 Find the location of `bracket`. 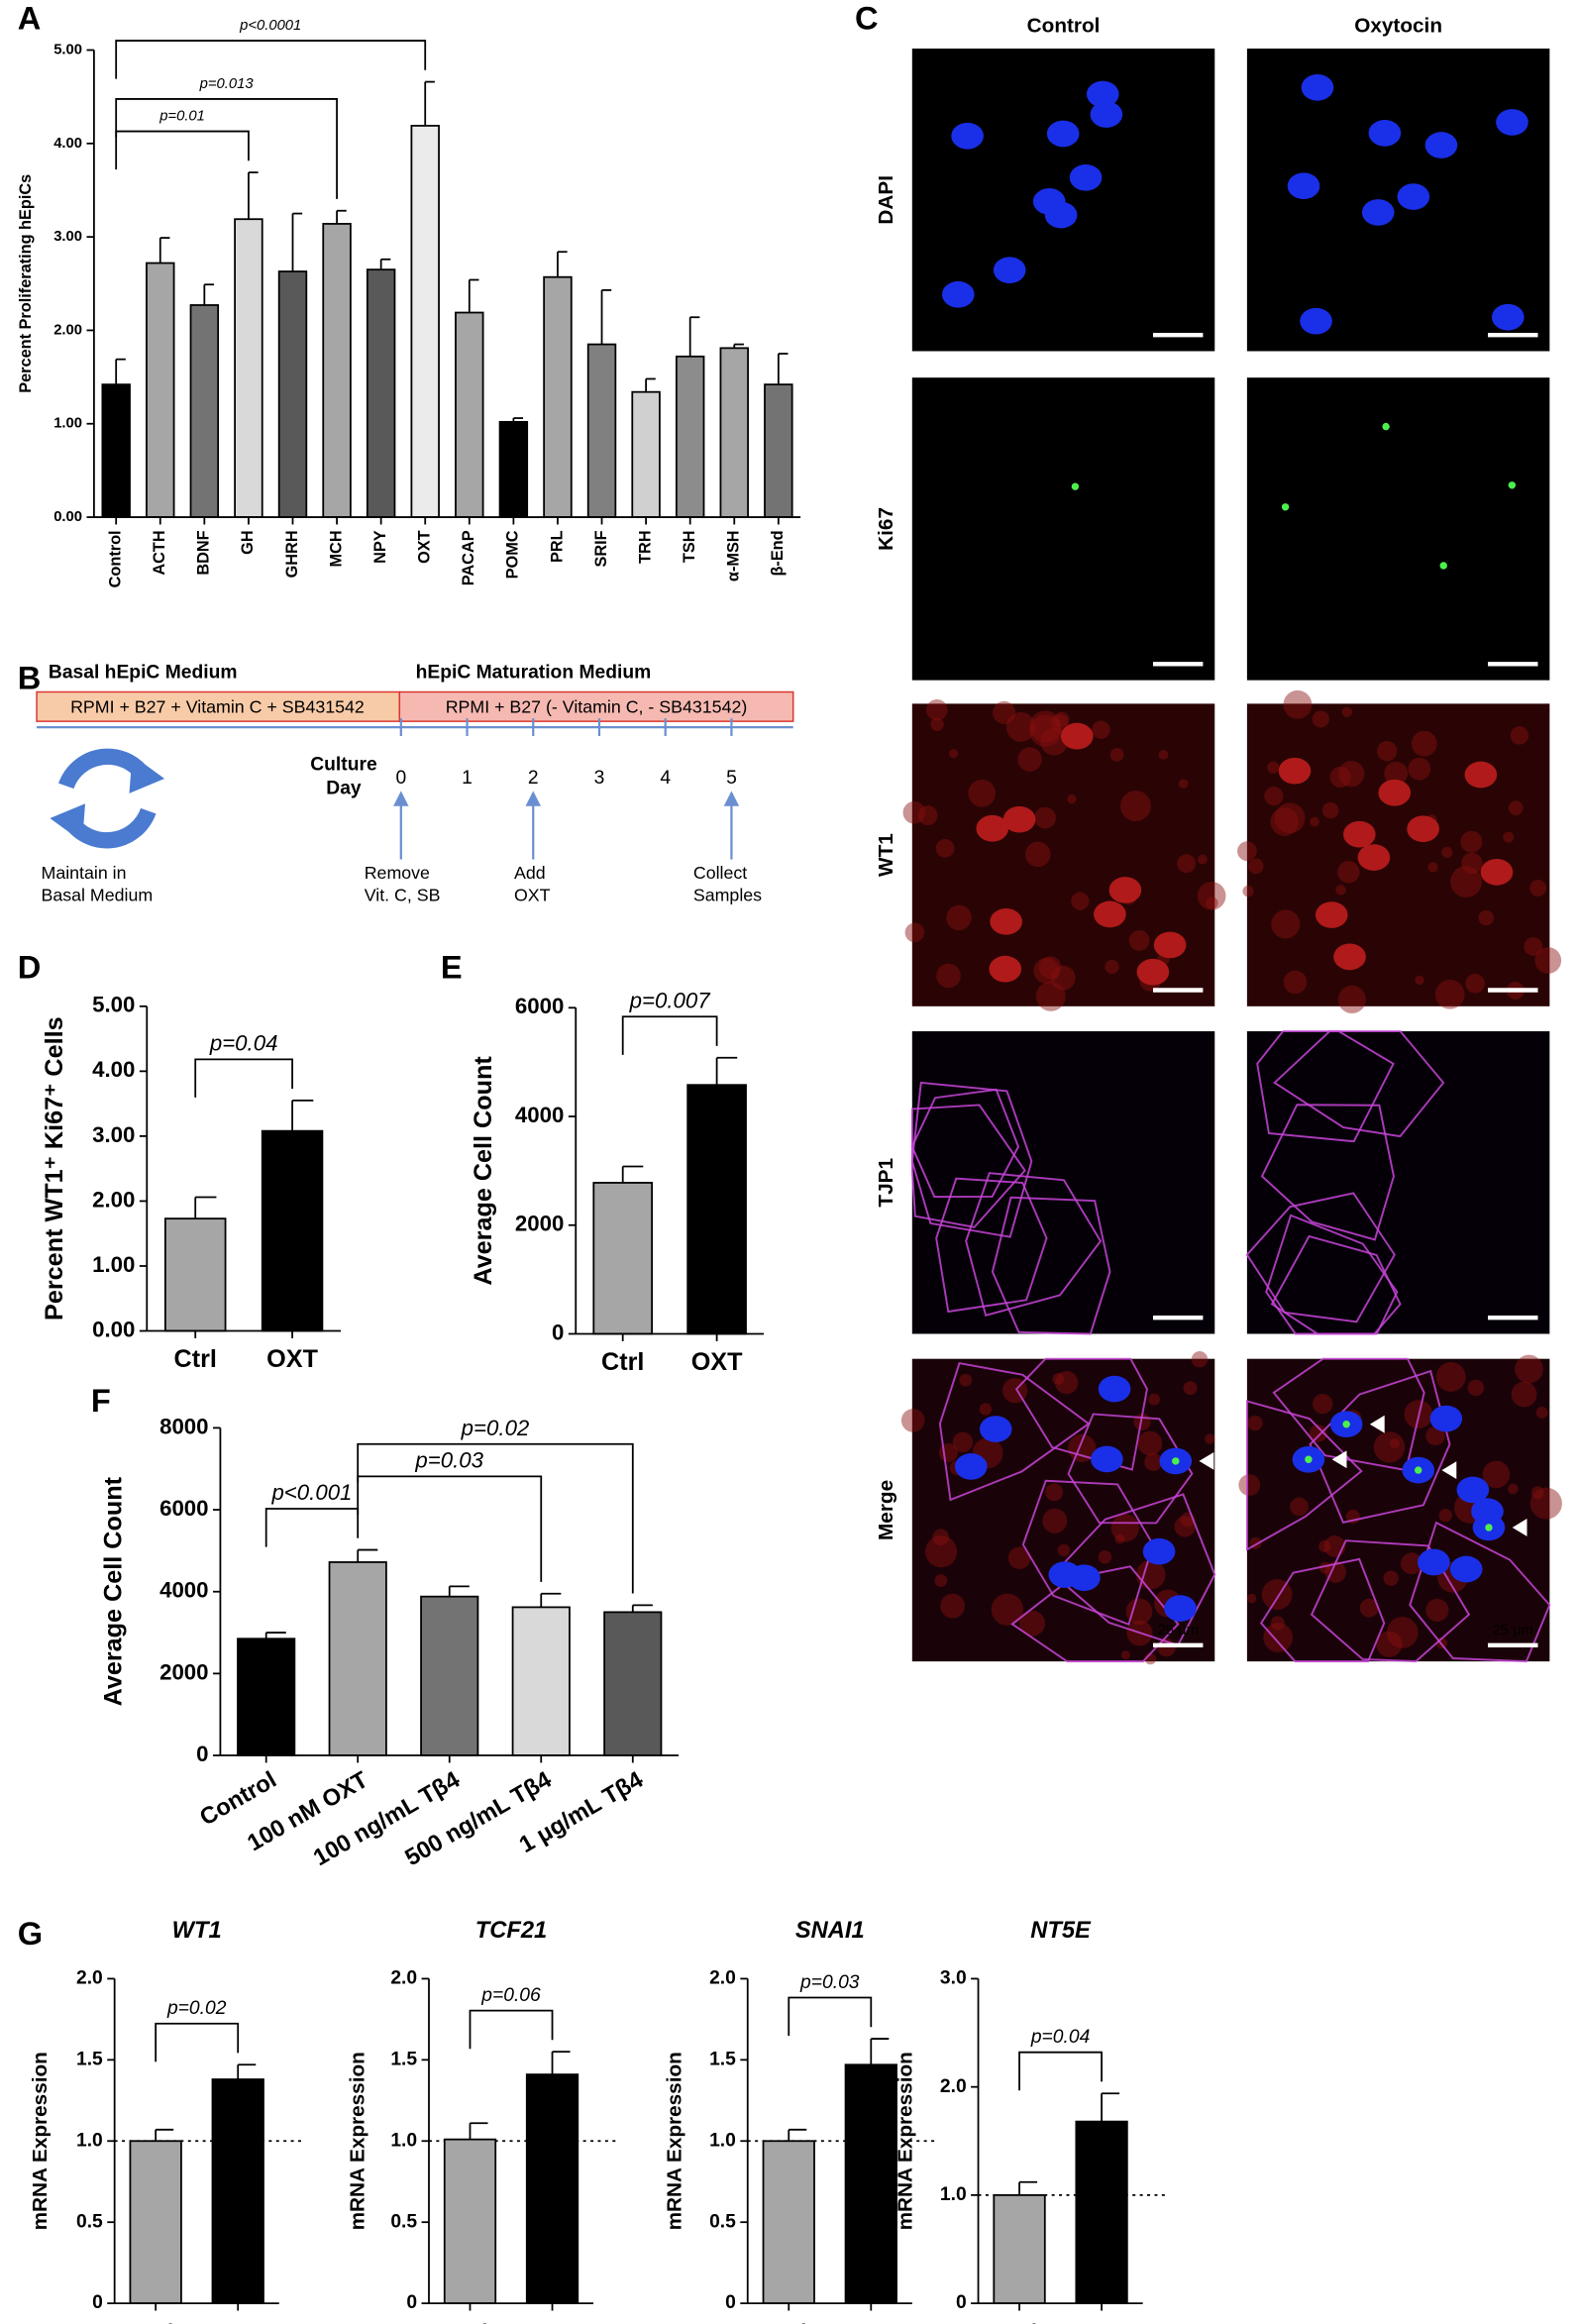

bracket is located at coordinates (197, 2042).